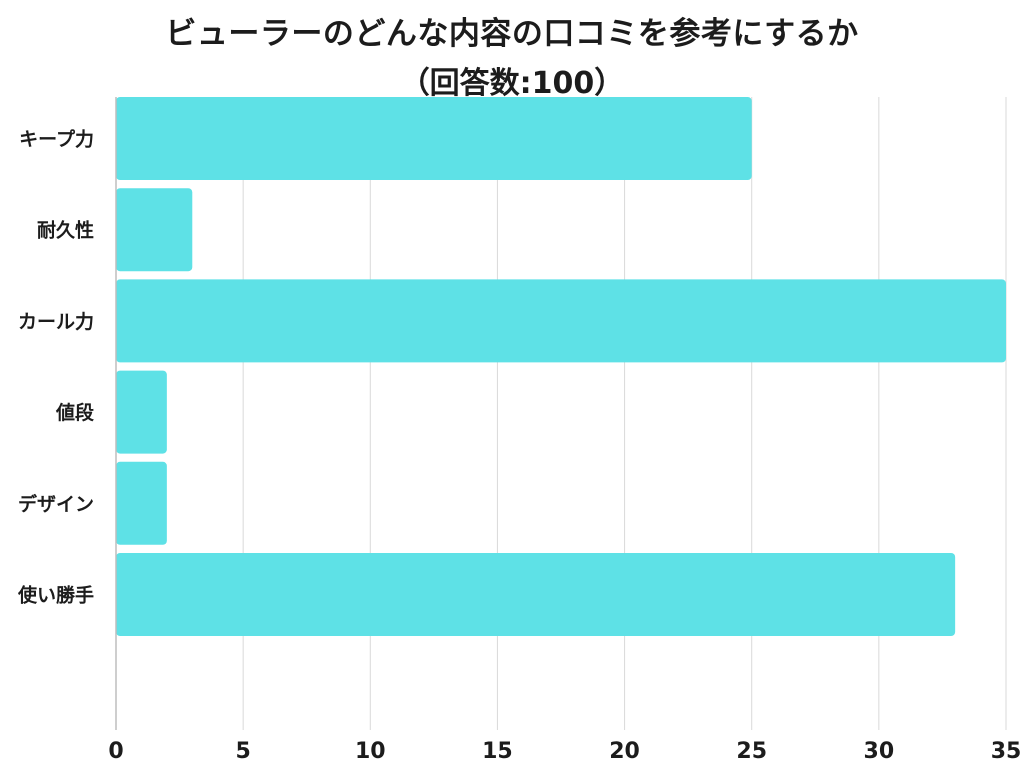 Image resolution: width=1024 pixels, height=768 pixels. Describe the element at coordinates (242, 751) in the screenshot. I see `x-tick-label: 5` at that location.